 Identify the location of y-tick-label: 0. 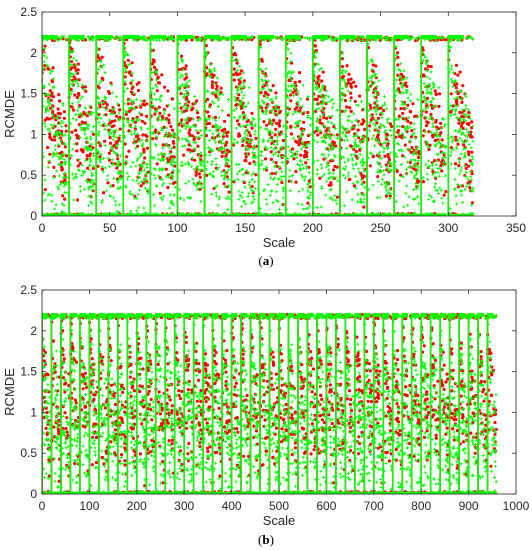
(33, 216).